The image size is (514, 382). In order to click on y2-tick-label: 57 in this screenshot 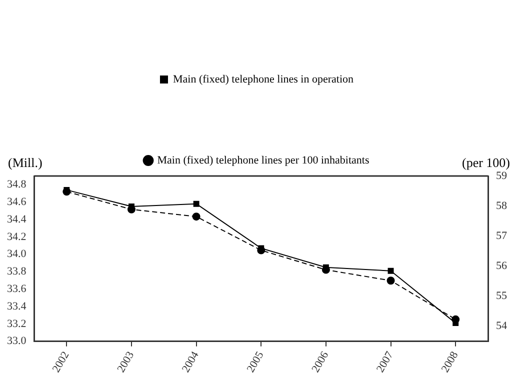, I will do `click(502, 236)`.